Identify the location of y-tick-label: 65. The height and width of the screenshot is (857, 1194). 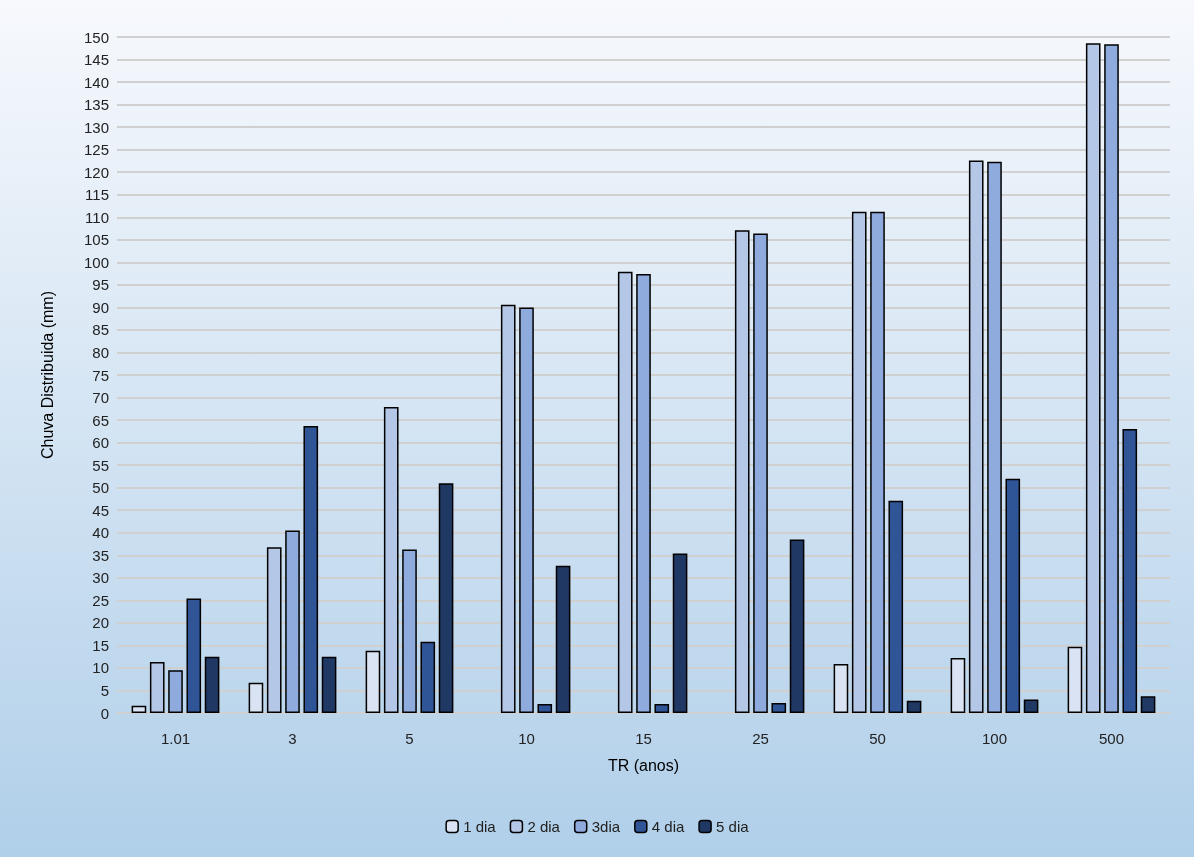
(100, 420).